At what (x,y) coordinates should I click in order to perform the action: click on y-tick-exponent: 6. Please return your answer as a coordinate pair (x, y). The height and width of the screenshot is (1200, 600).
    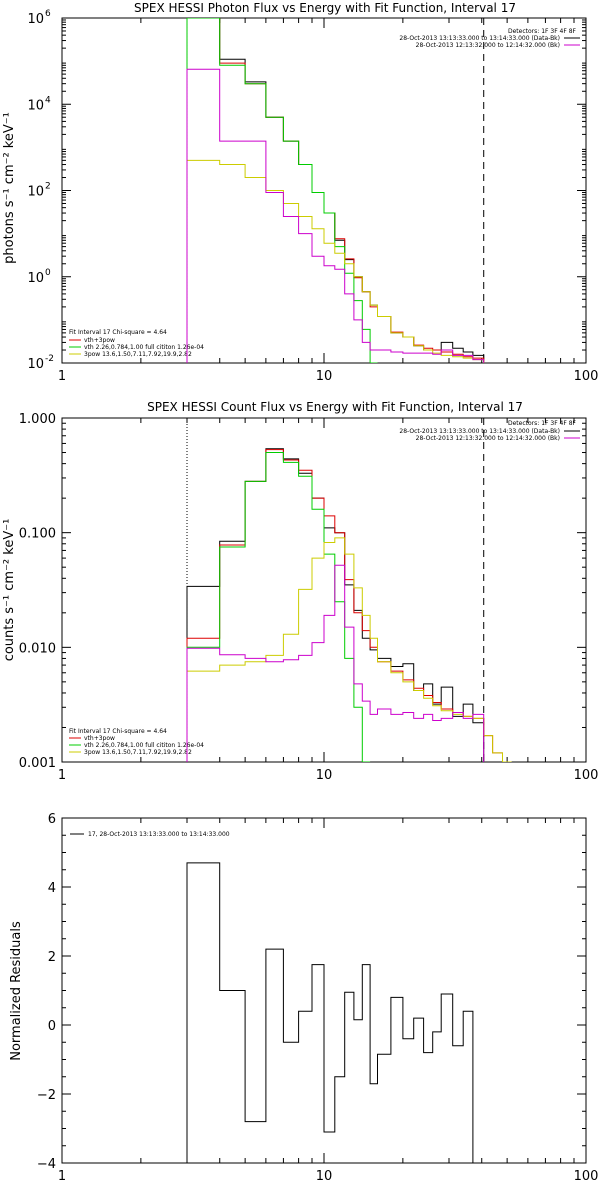
    Looking at the image, I should click on (48, 14).